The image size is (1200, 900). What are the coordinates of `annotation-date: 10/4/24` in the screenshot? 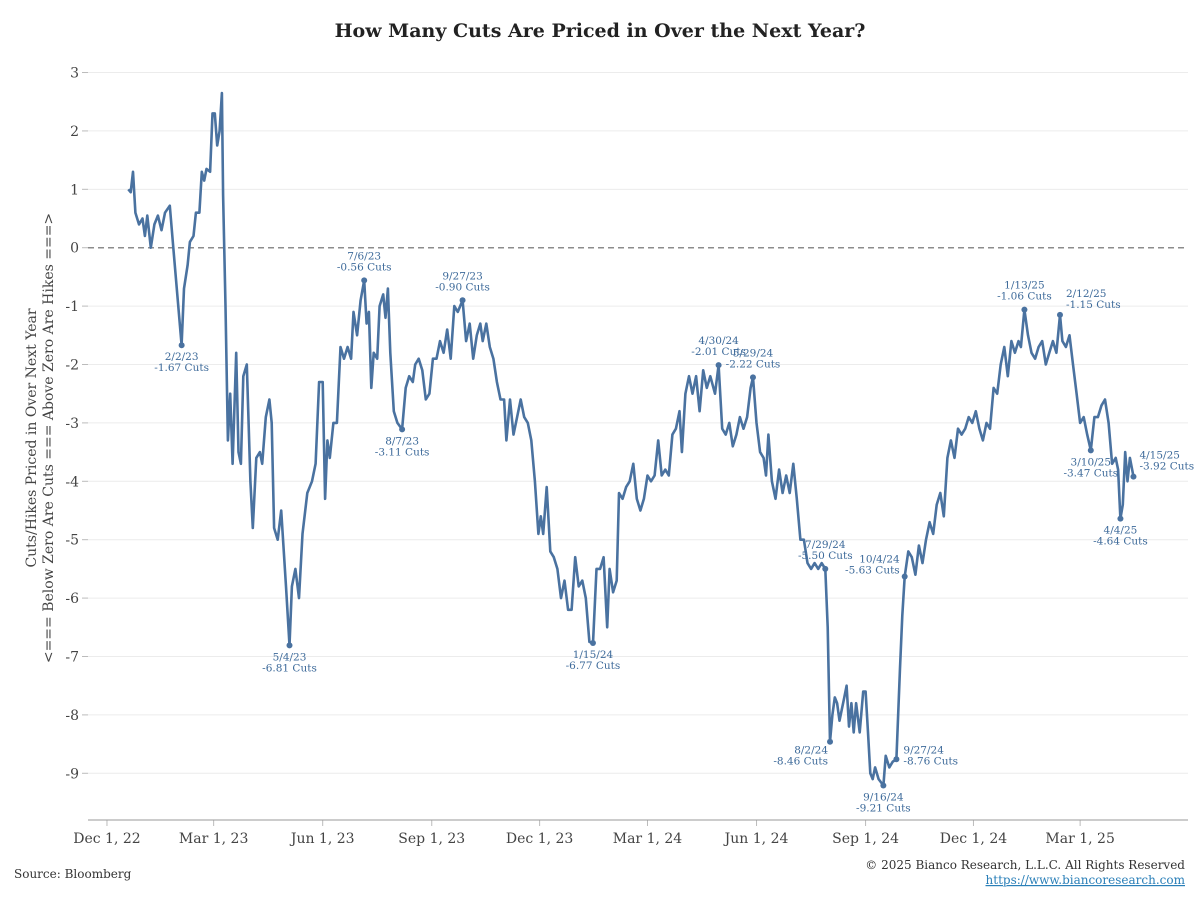 It's located at (879, 559).